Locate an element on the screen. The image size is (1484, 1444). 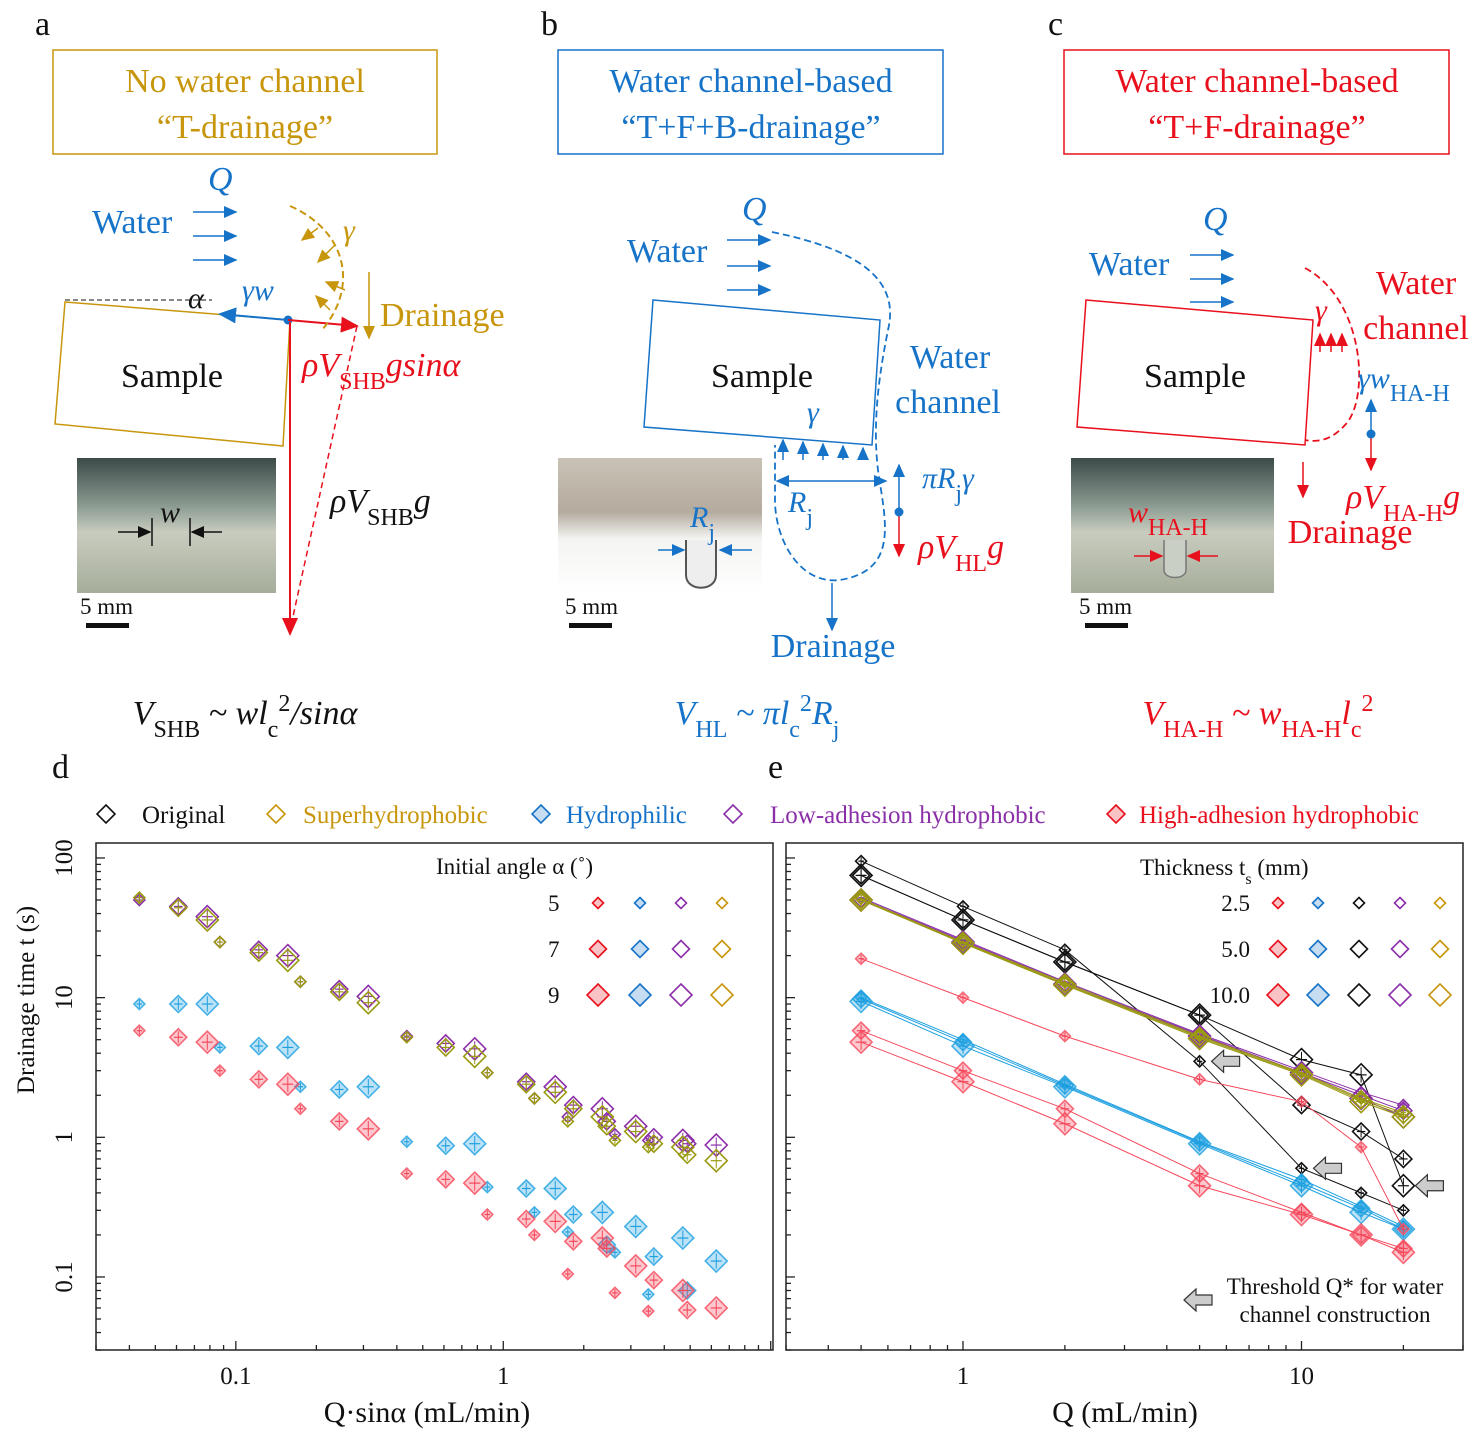
droplet-outline is located at coordinates (317, 268).